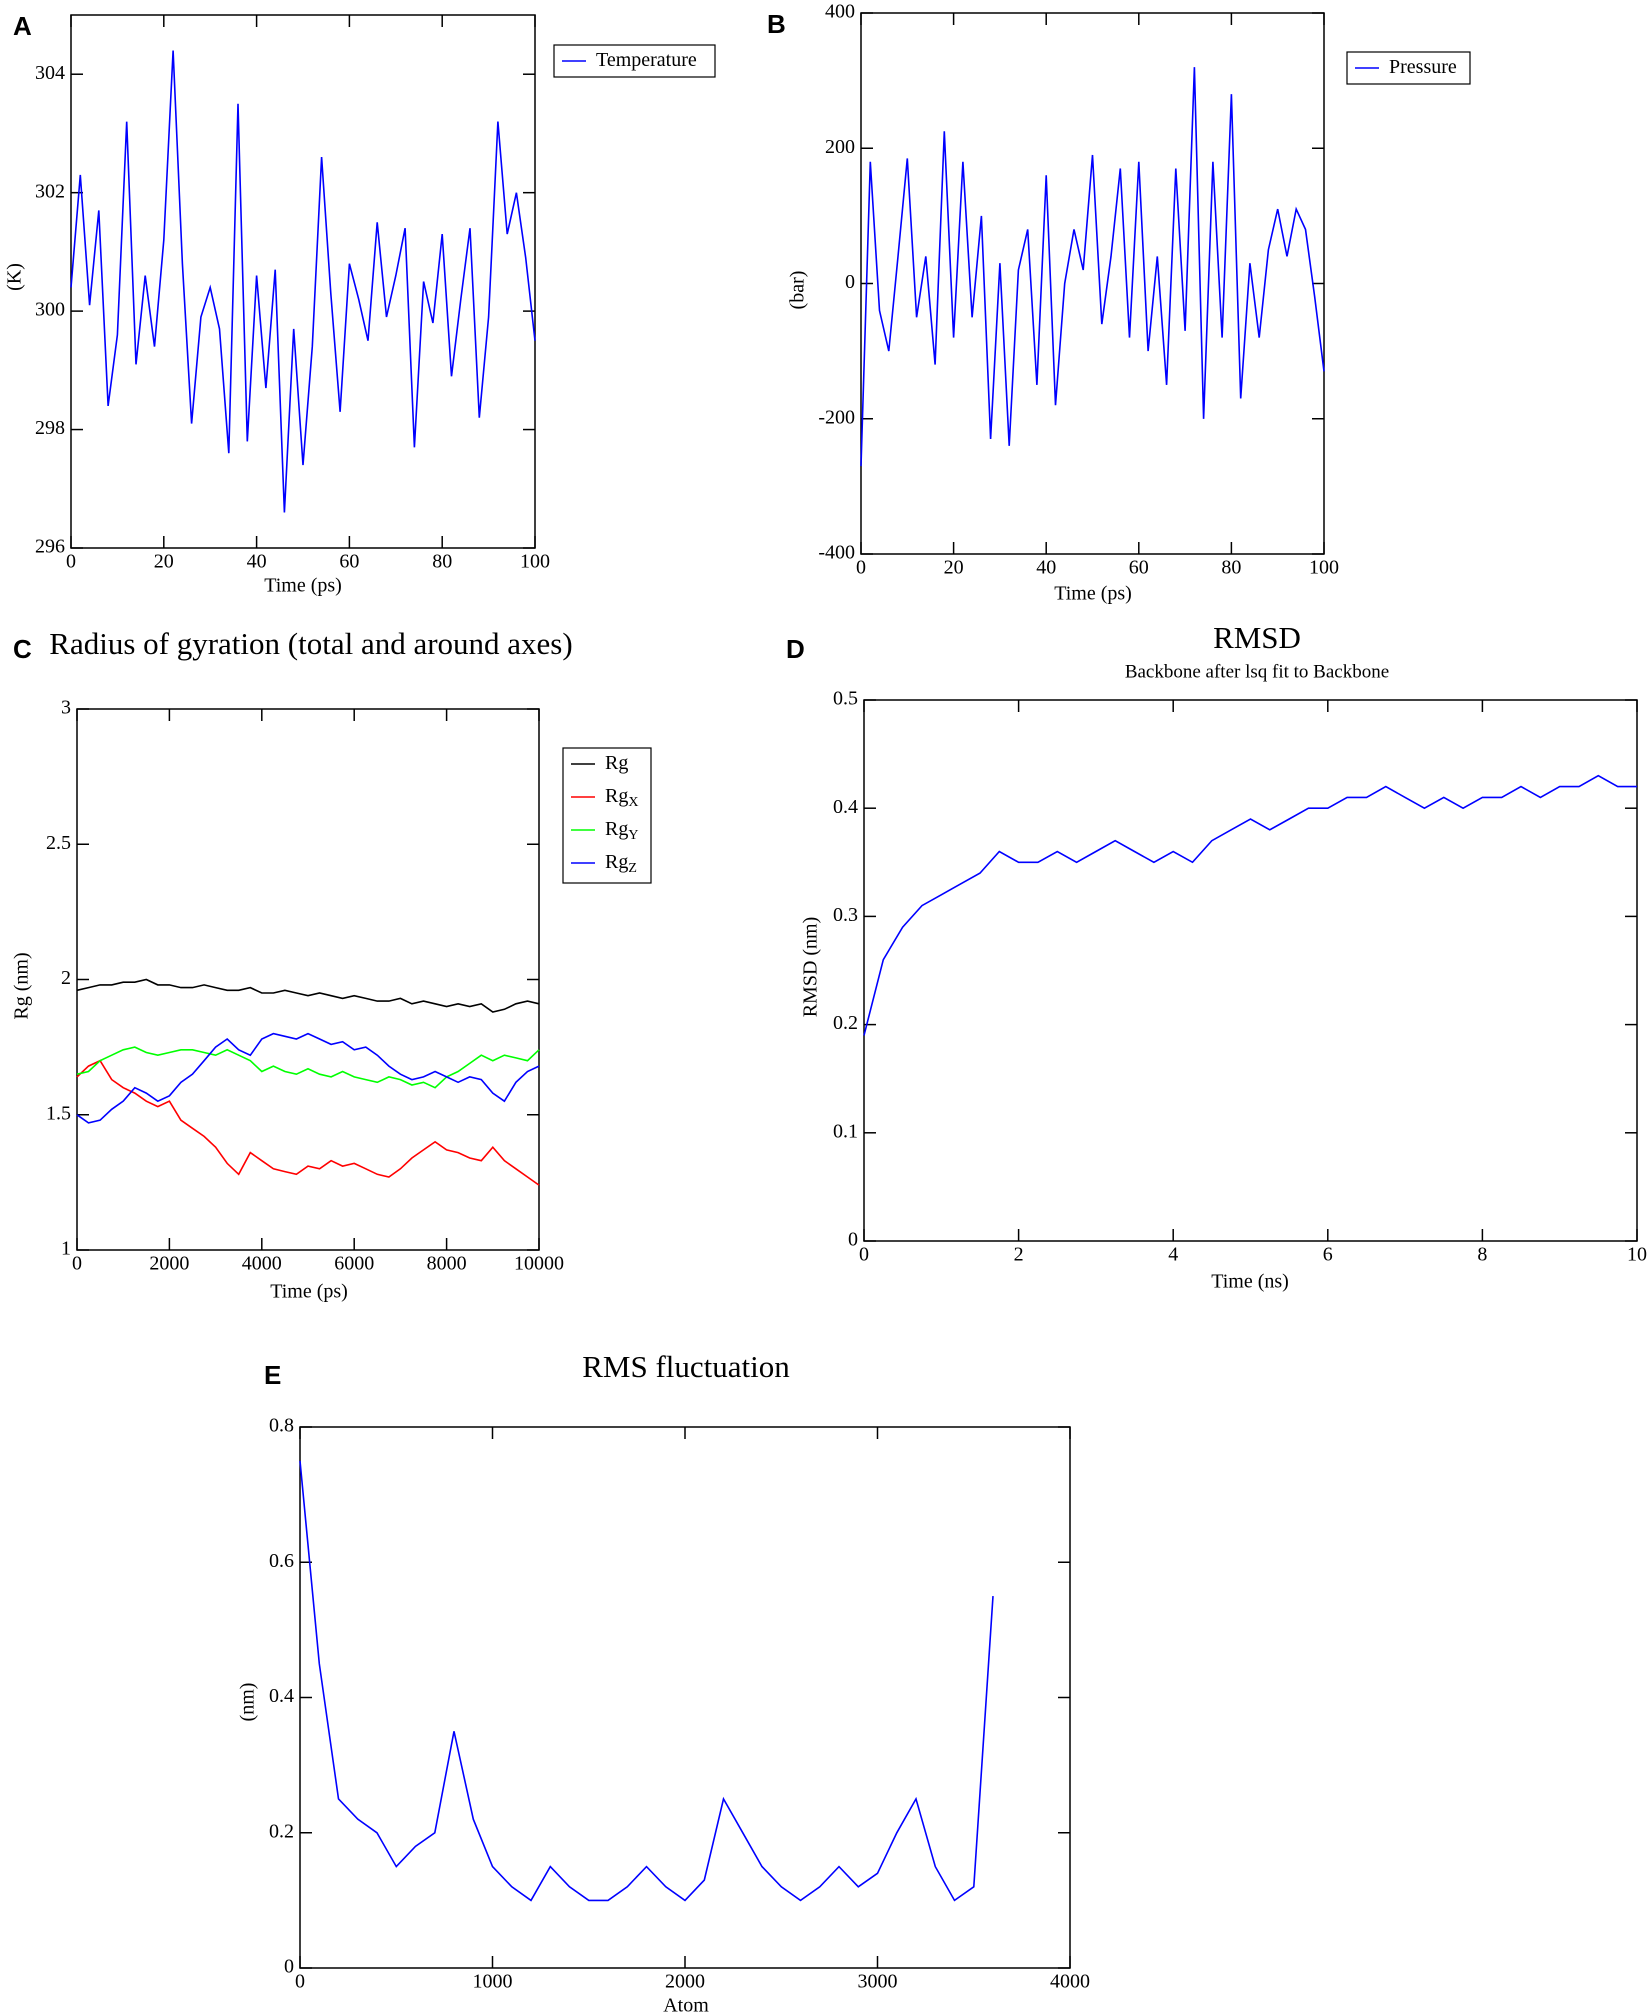 This screenshot has width=1650, height=2015. What do you see at coordinates (607, 815) in the screenshot?
I see `legend-box` at bounding box center [607, 815].